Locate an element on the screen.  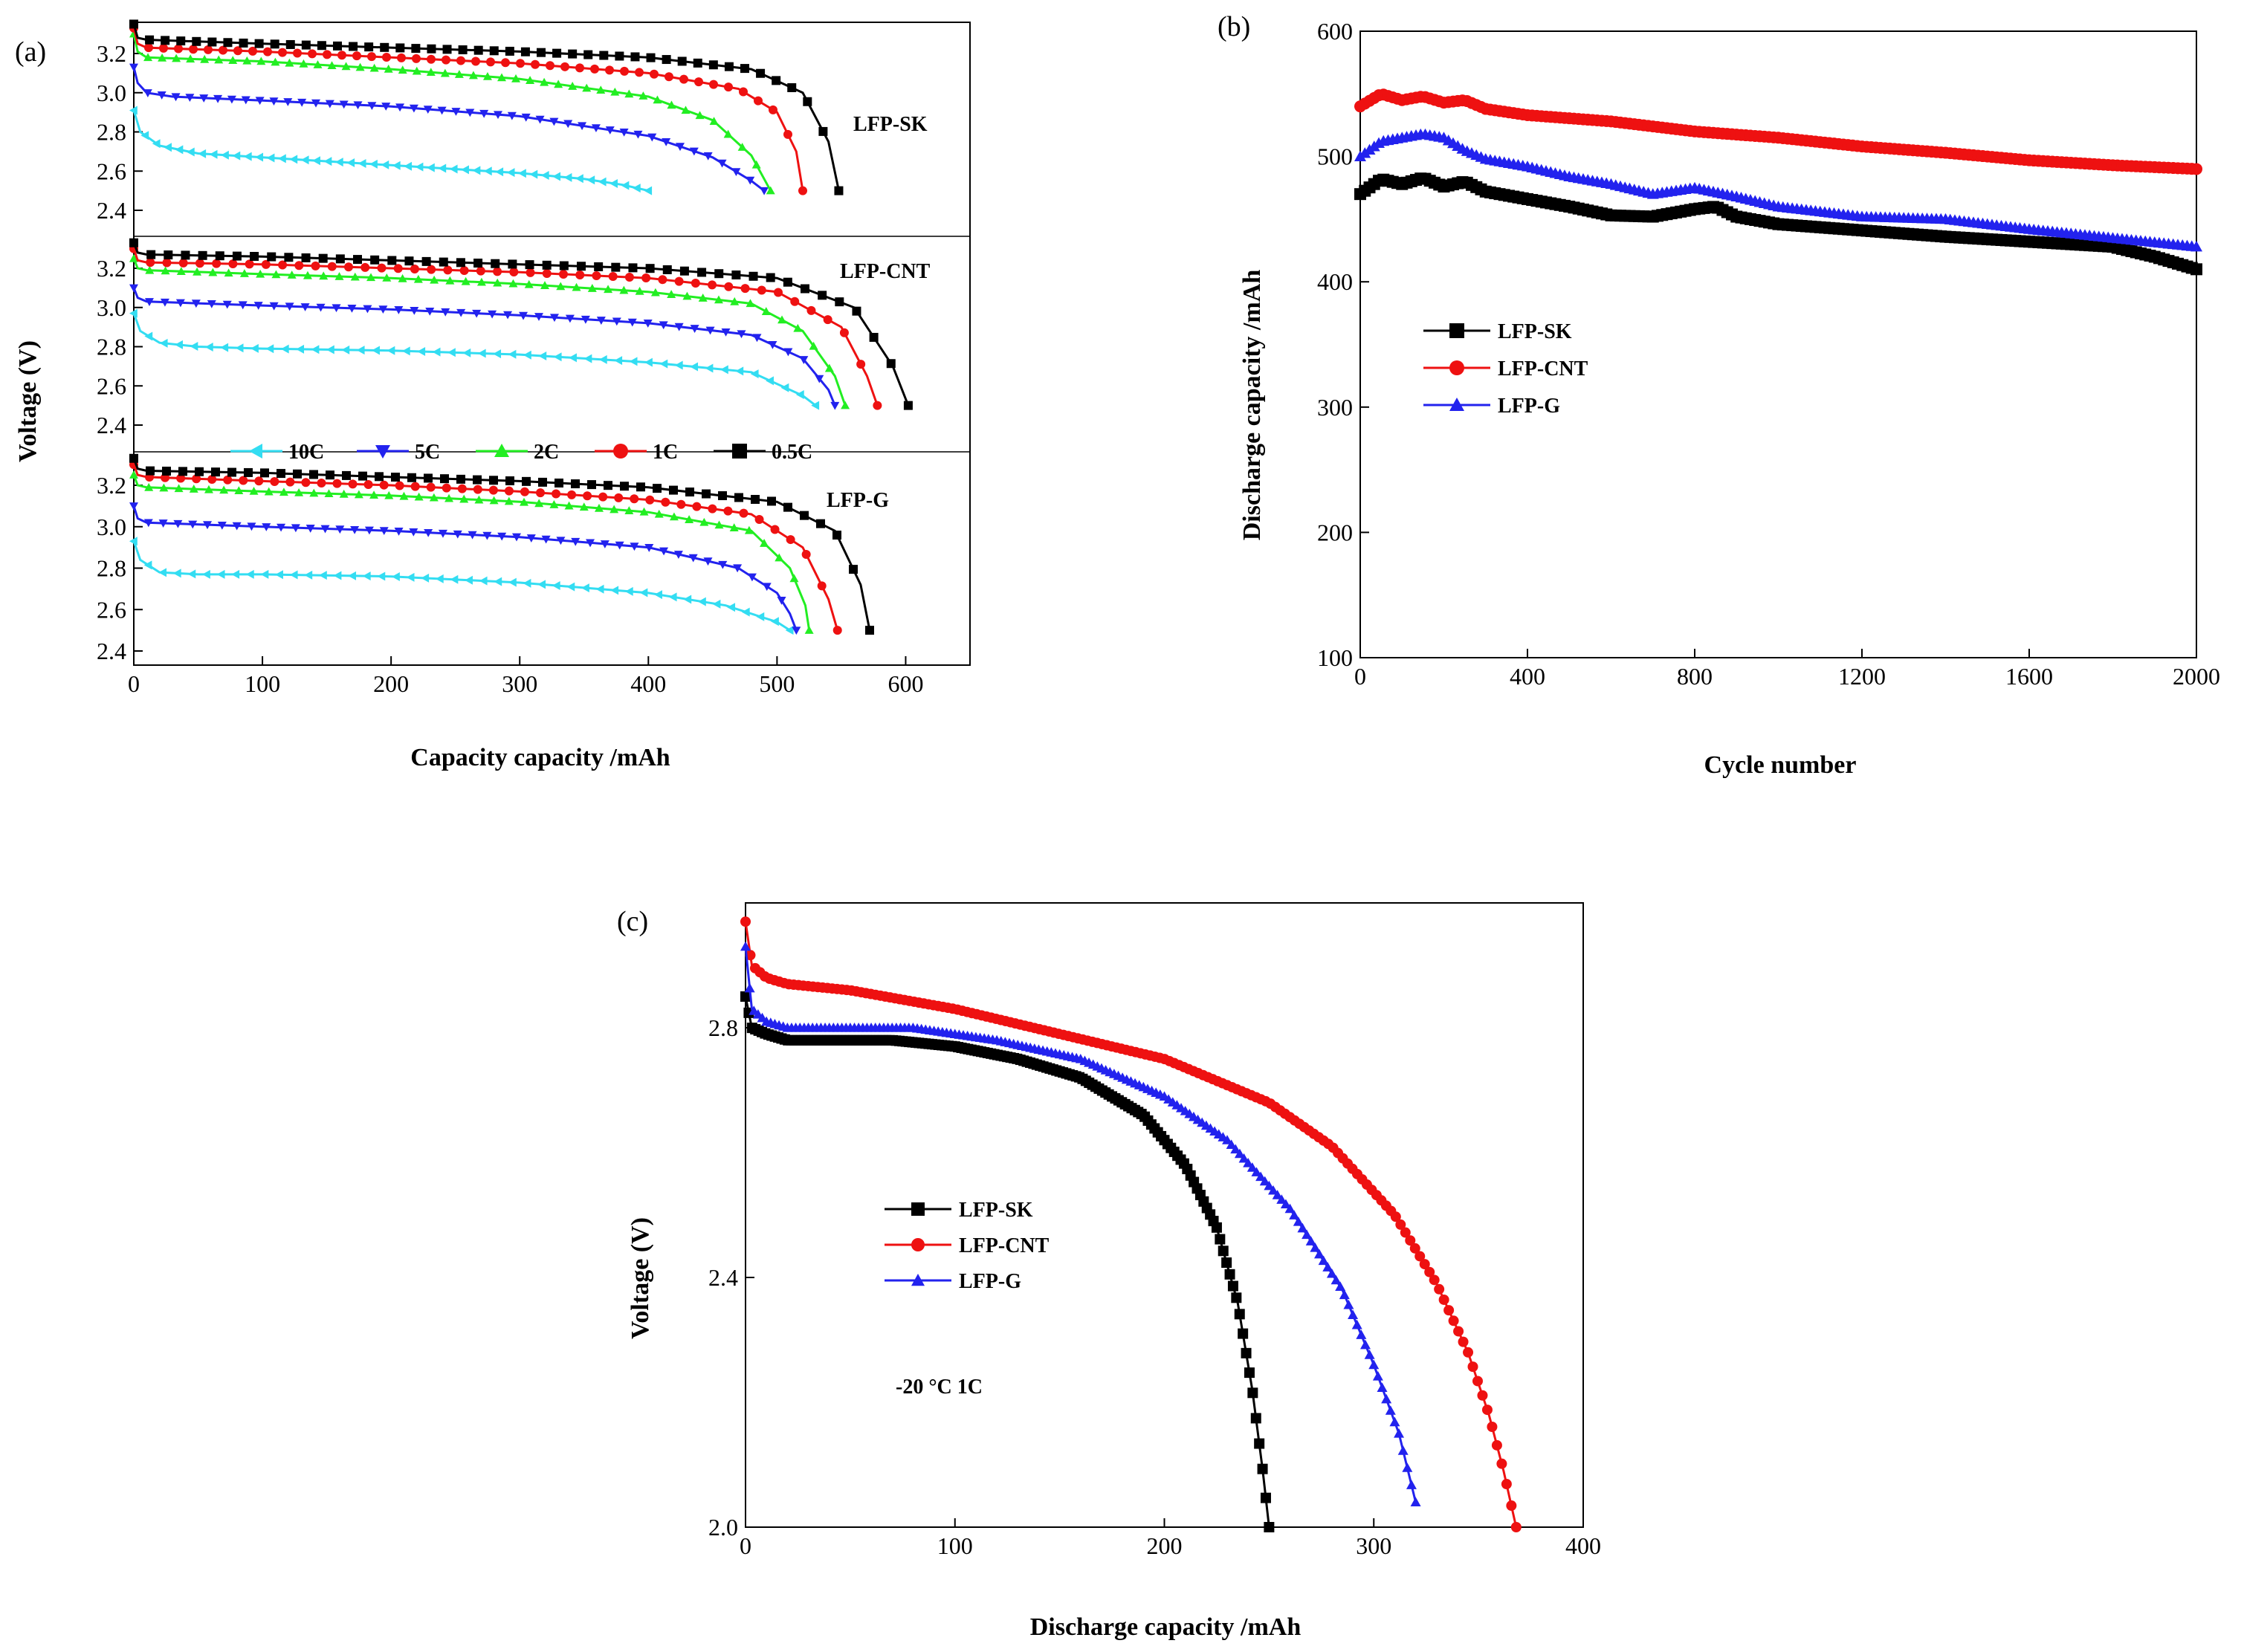
panel-a-lfp-g-2c-series is located at coordinates (472, 552).